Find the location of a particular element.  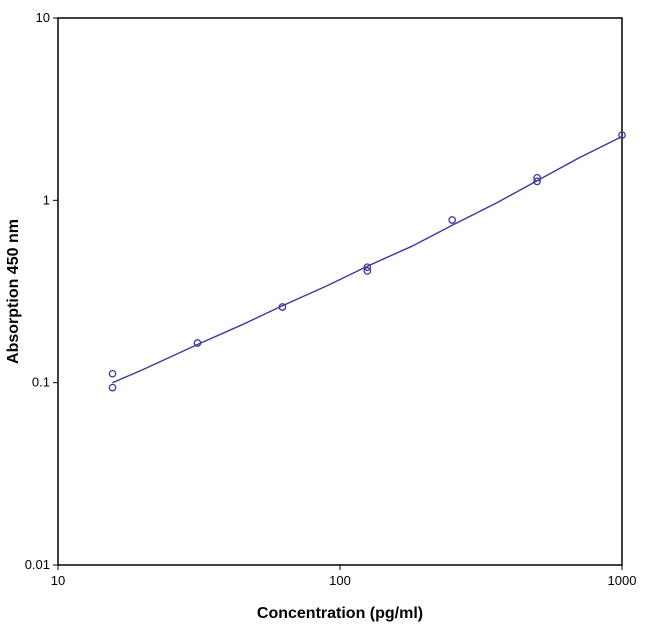

x-axis-title: Concentration (pg/ml) is located at coordinates (340, 613).